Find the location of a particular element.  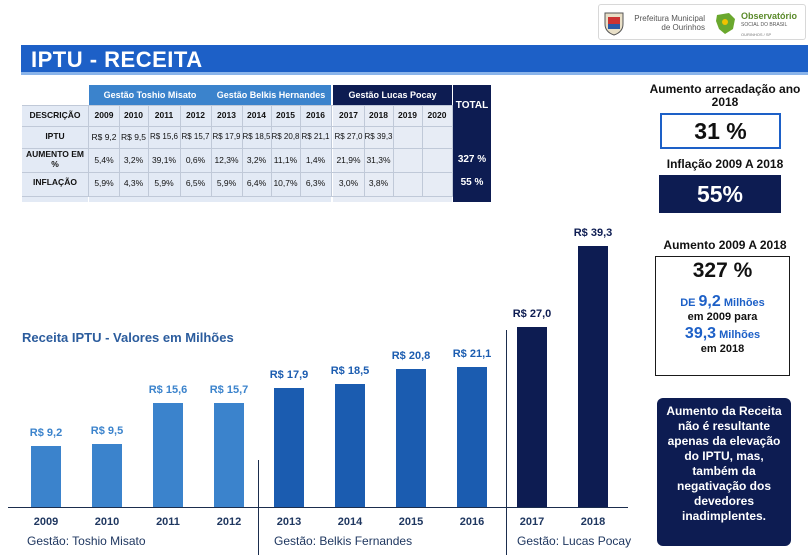

gestao-label-1: Gestão: Toshio Misato is located at coordinates (86, 541).